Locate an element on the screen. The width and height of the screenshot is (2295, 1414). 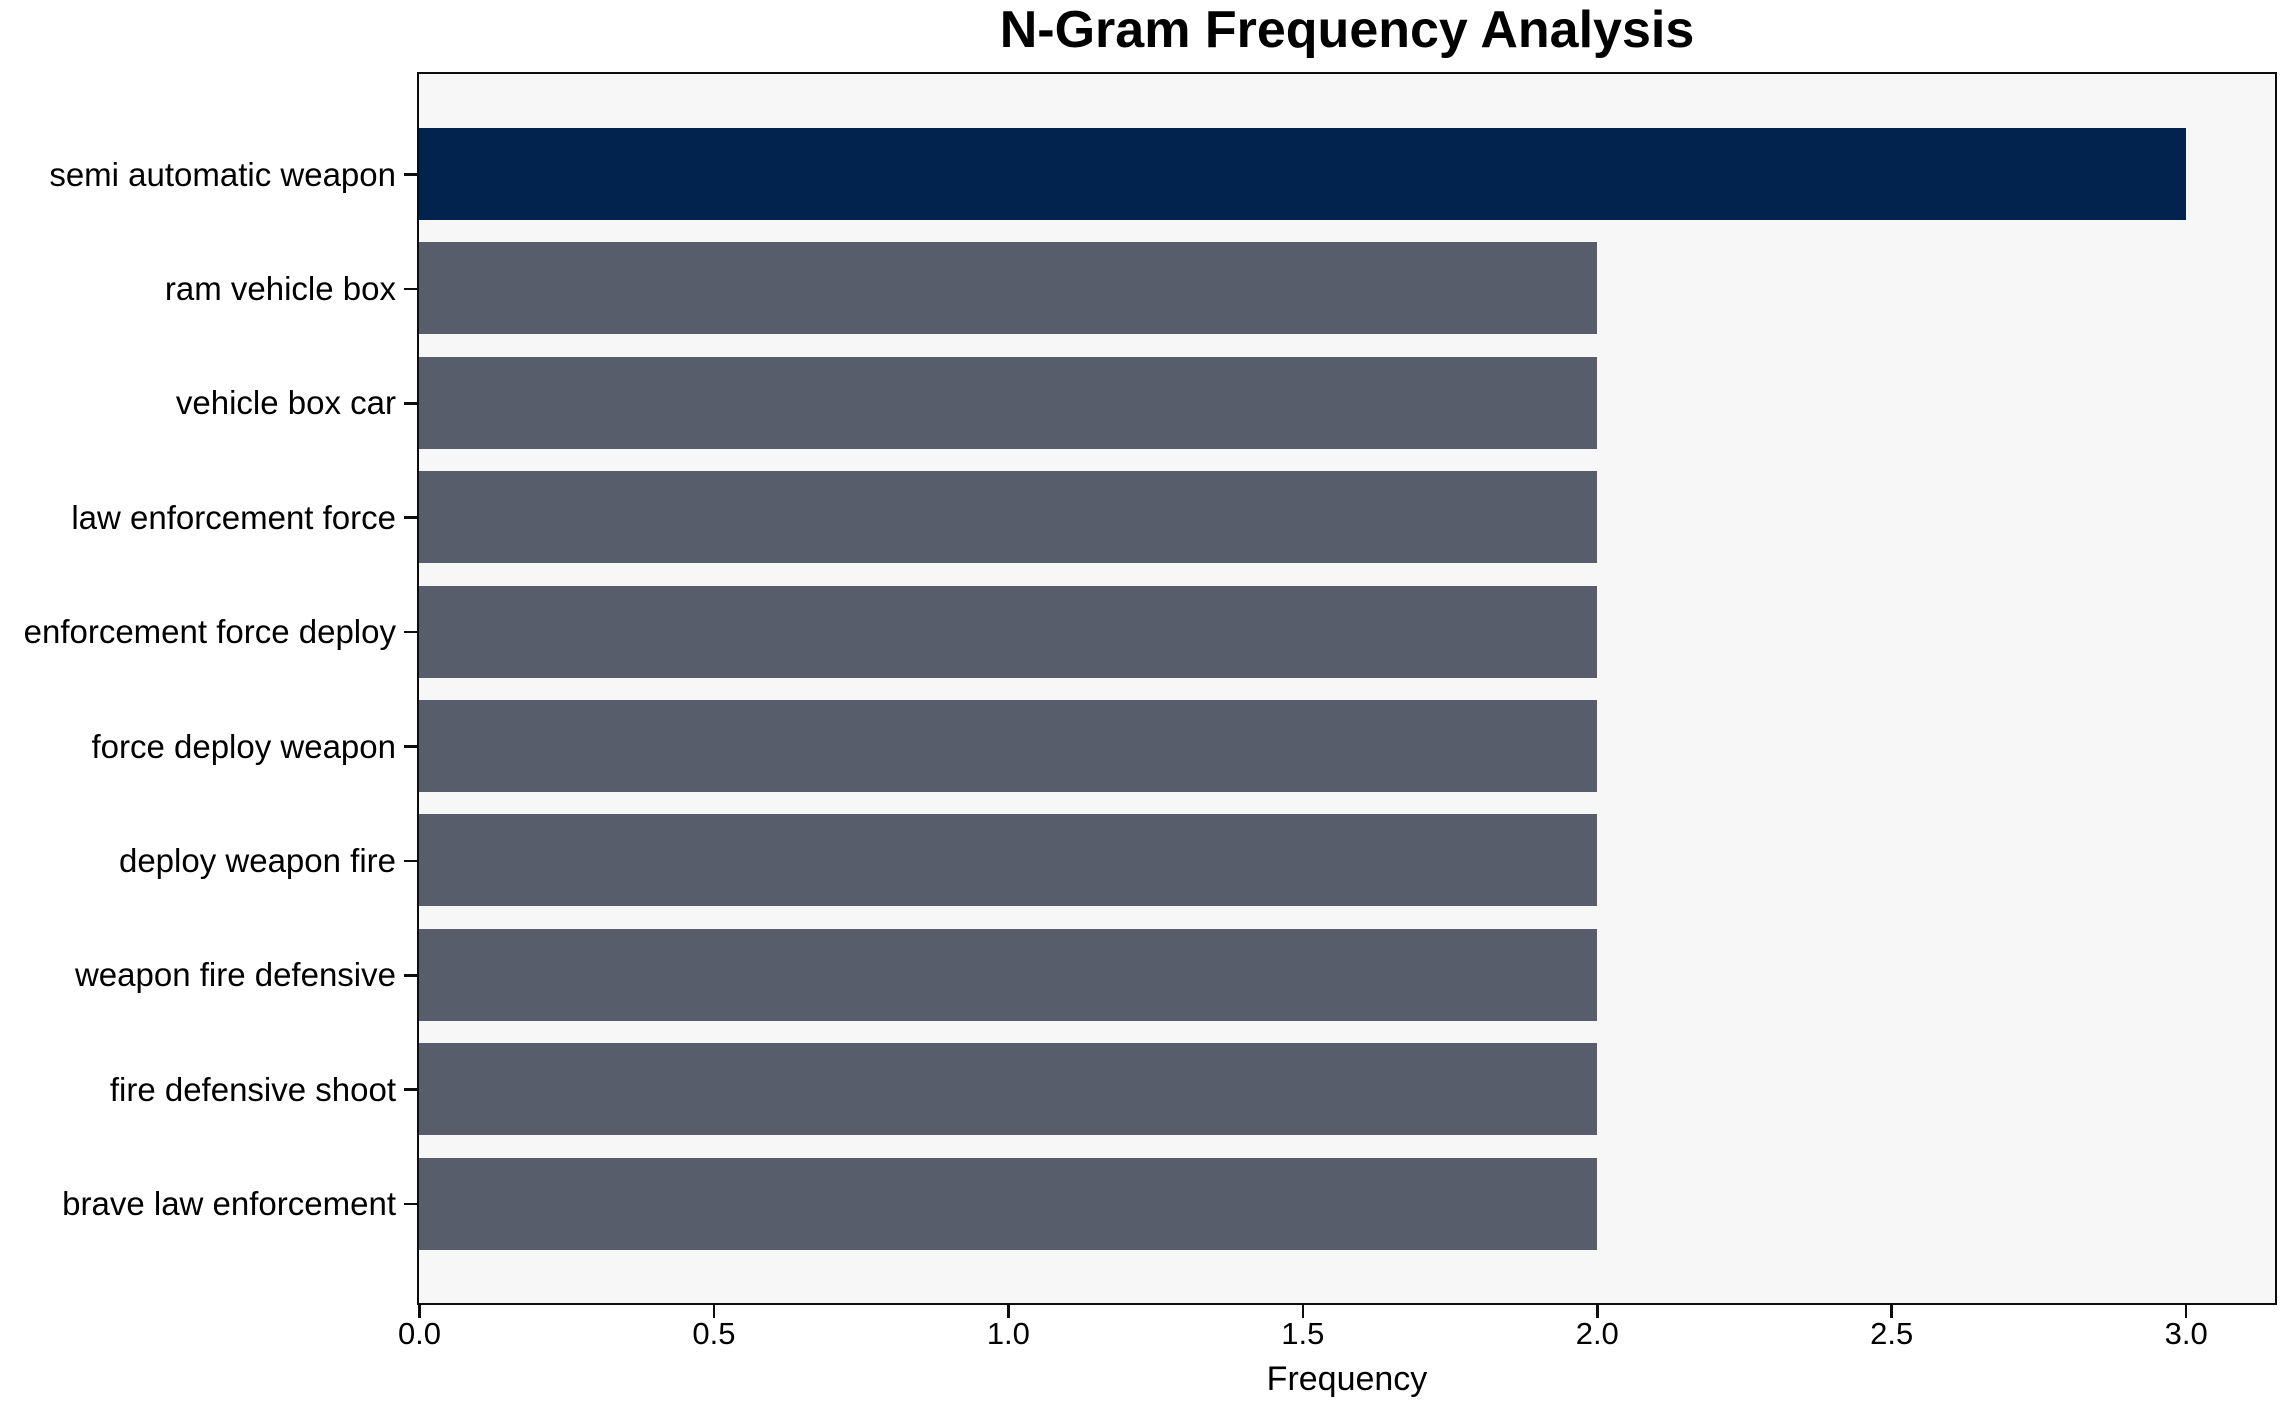
bar-weapon-fire-defensive is located at coordinates (1008, 974).